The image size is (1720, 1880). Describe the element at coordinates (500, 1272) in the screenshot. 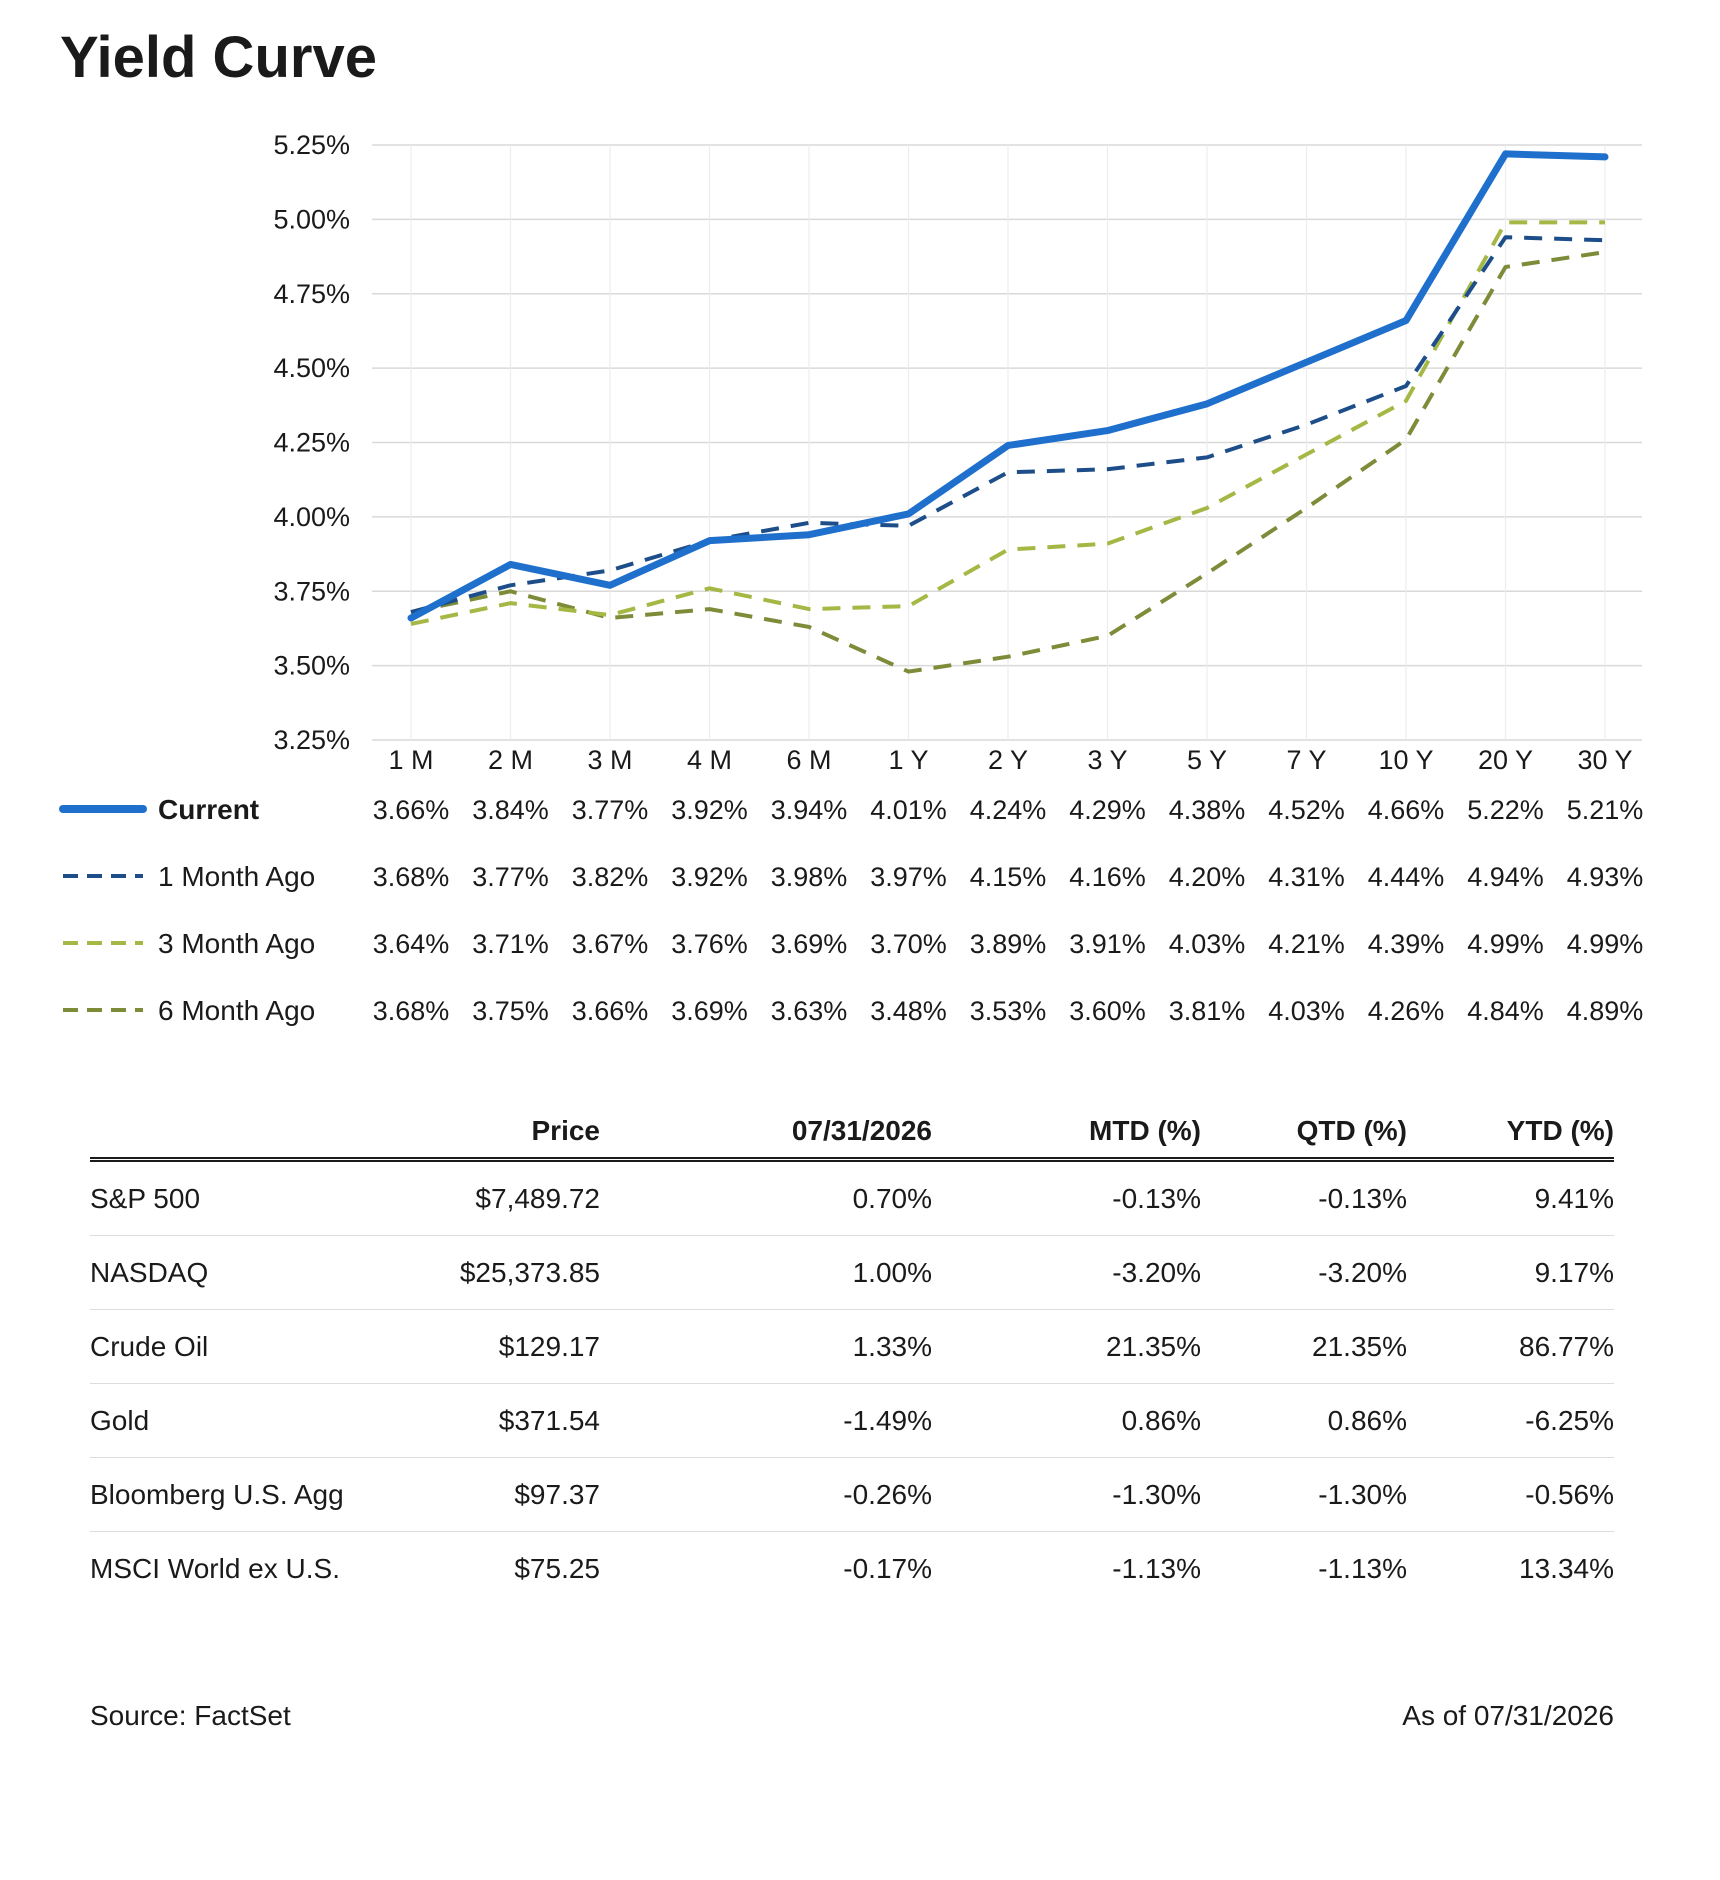

I see `table-cell: $25,373.85` at that location.